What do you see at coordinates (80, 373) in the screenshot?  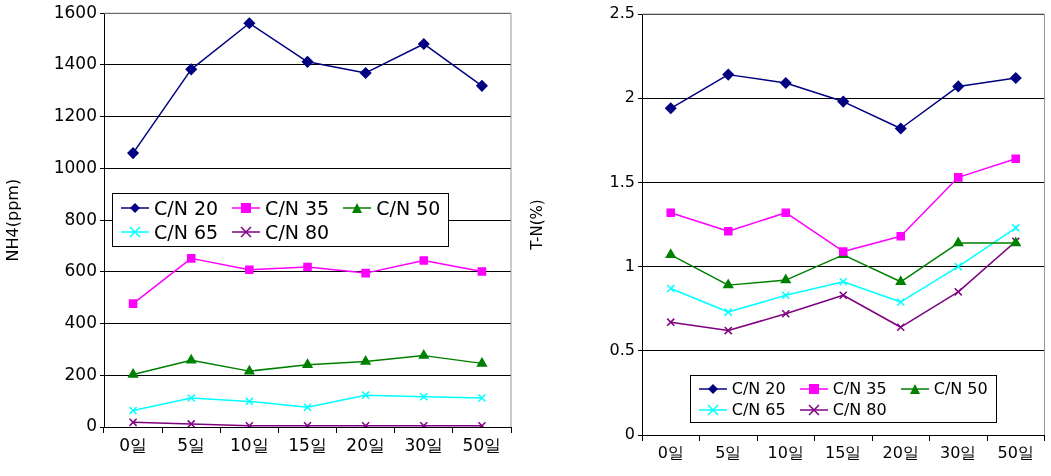 I see `y-tick-label: 200` at bounding box center [80, 373].